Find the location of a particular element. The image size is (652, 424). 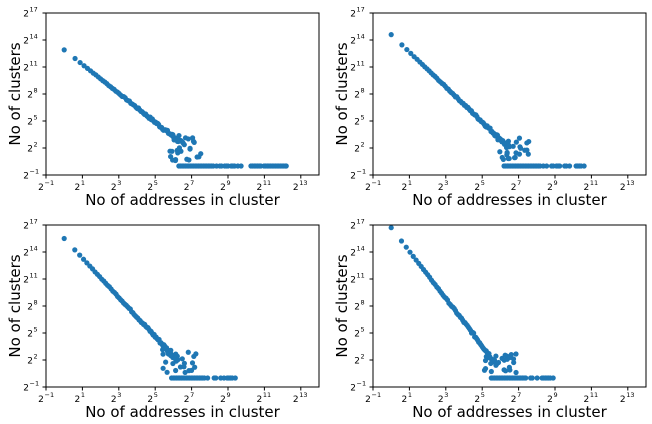

x-axis-label: No of addresses in cluster is located at coordinates (182, 200).